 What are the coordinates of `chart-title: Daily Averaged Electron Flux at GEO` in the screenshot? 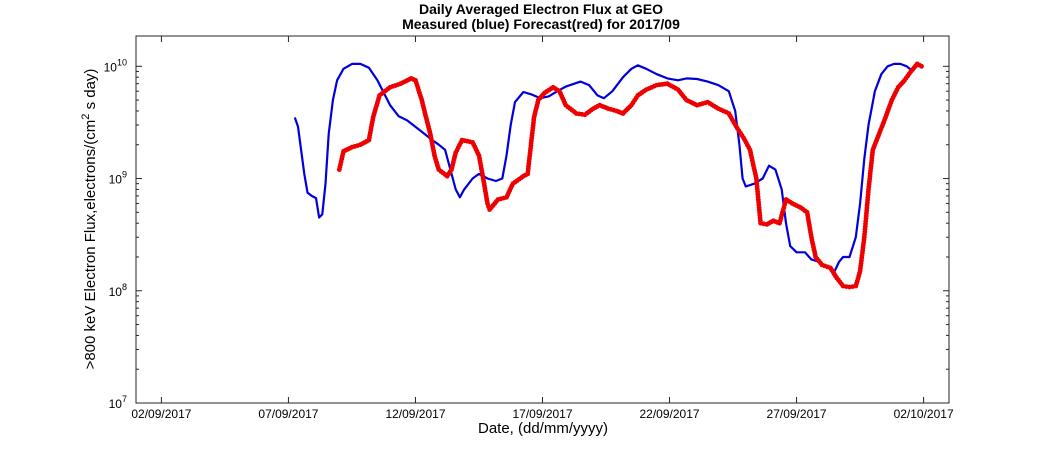 It's located at (541, 9).